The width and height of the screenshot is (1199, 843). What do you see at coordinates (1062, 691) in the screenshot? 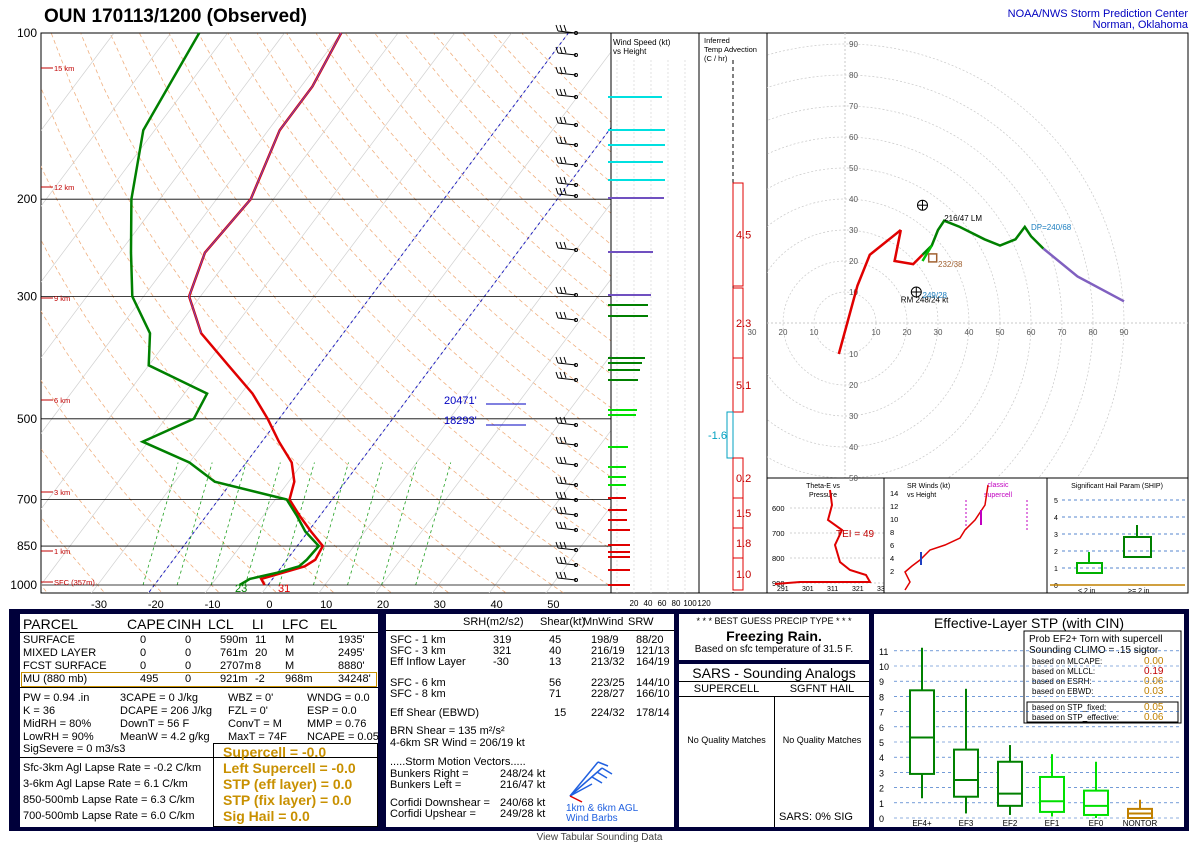
I see `stp-row-label: based on EBWD:` at bounding box center [1062, 691].